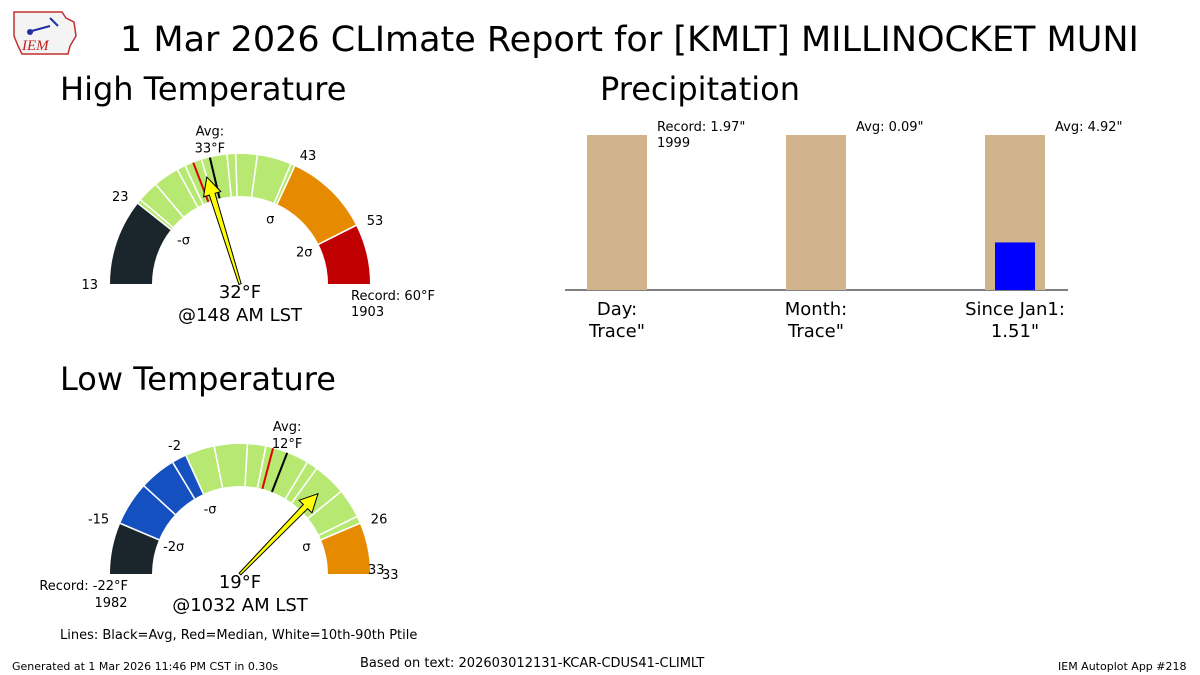 This screenshot has width=1200, height=675. I want to click on high-sigma-label: 2σ, so click(304, 253).